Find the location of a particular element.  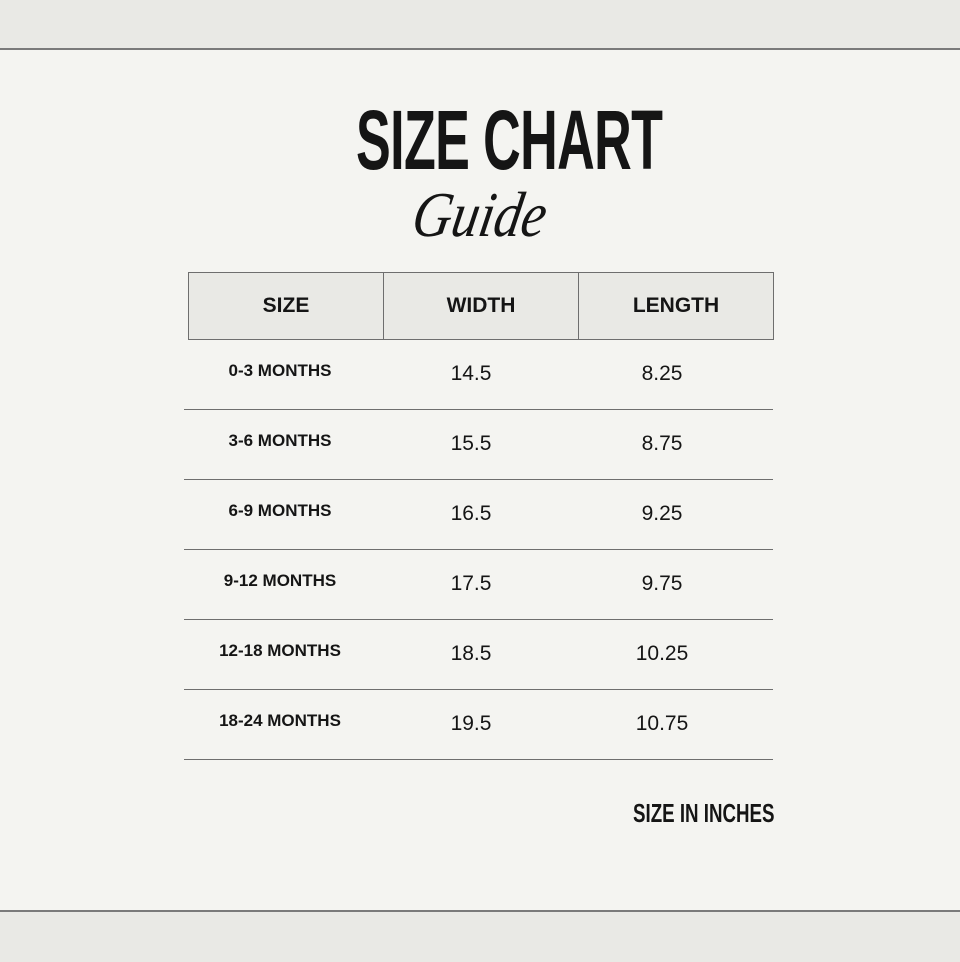

size-cell: 6-9 MONTHS is located at coordinates (280, 510).